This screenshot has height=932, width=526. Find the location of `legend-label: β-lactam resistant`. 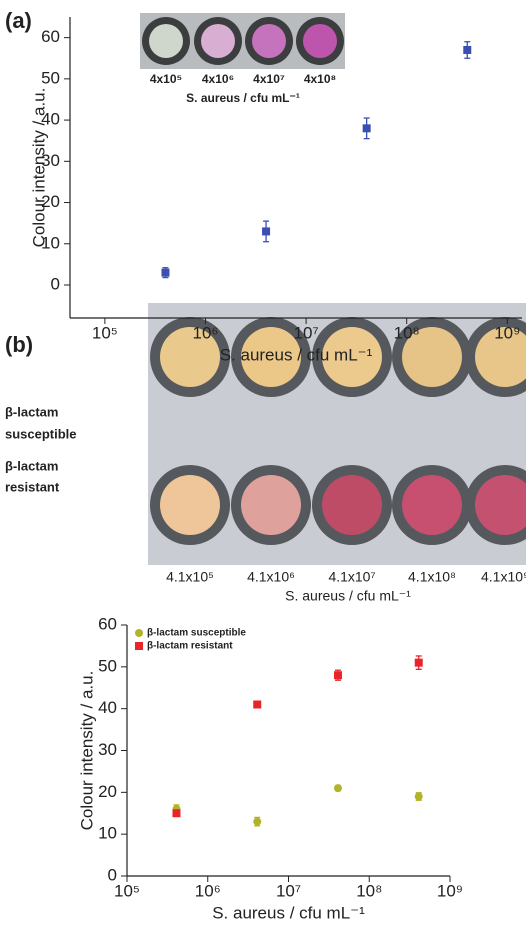

legend-label: β-lactam resistant is located at coordinates (190, 646).